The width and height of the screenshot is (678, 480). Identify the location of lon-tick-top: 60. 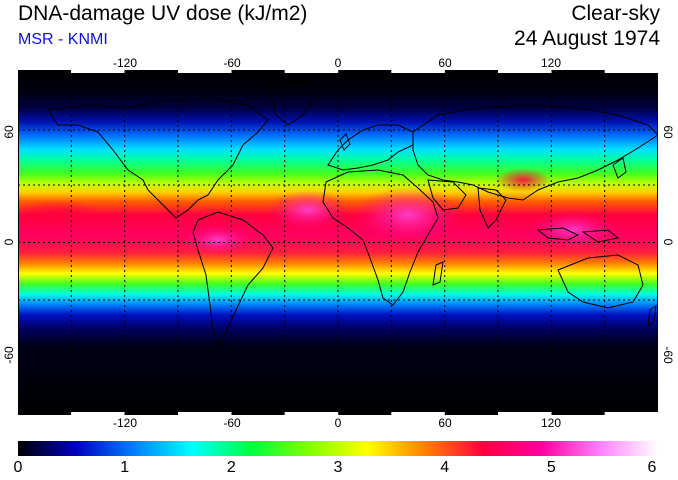
(445, 63).